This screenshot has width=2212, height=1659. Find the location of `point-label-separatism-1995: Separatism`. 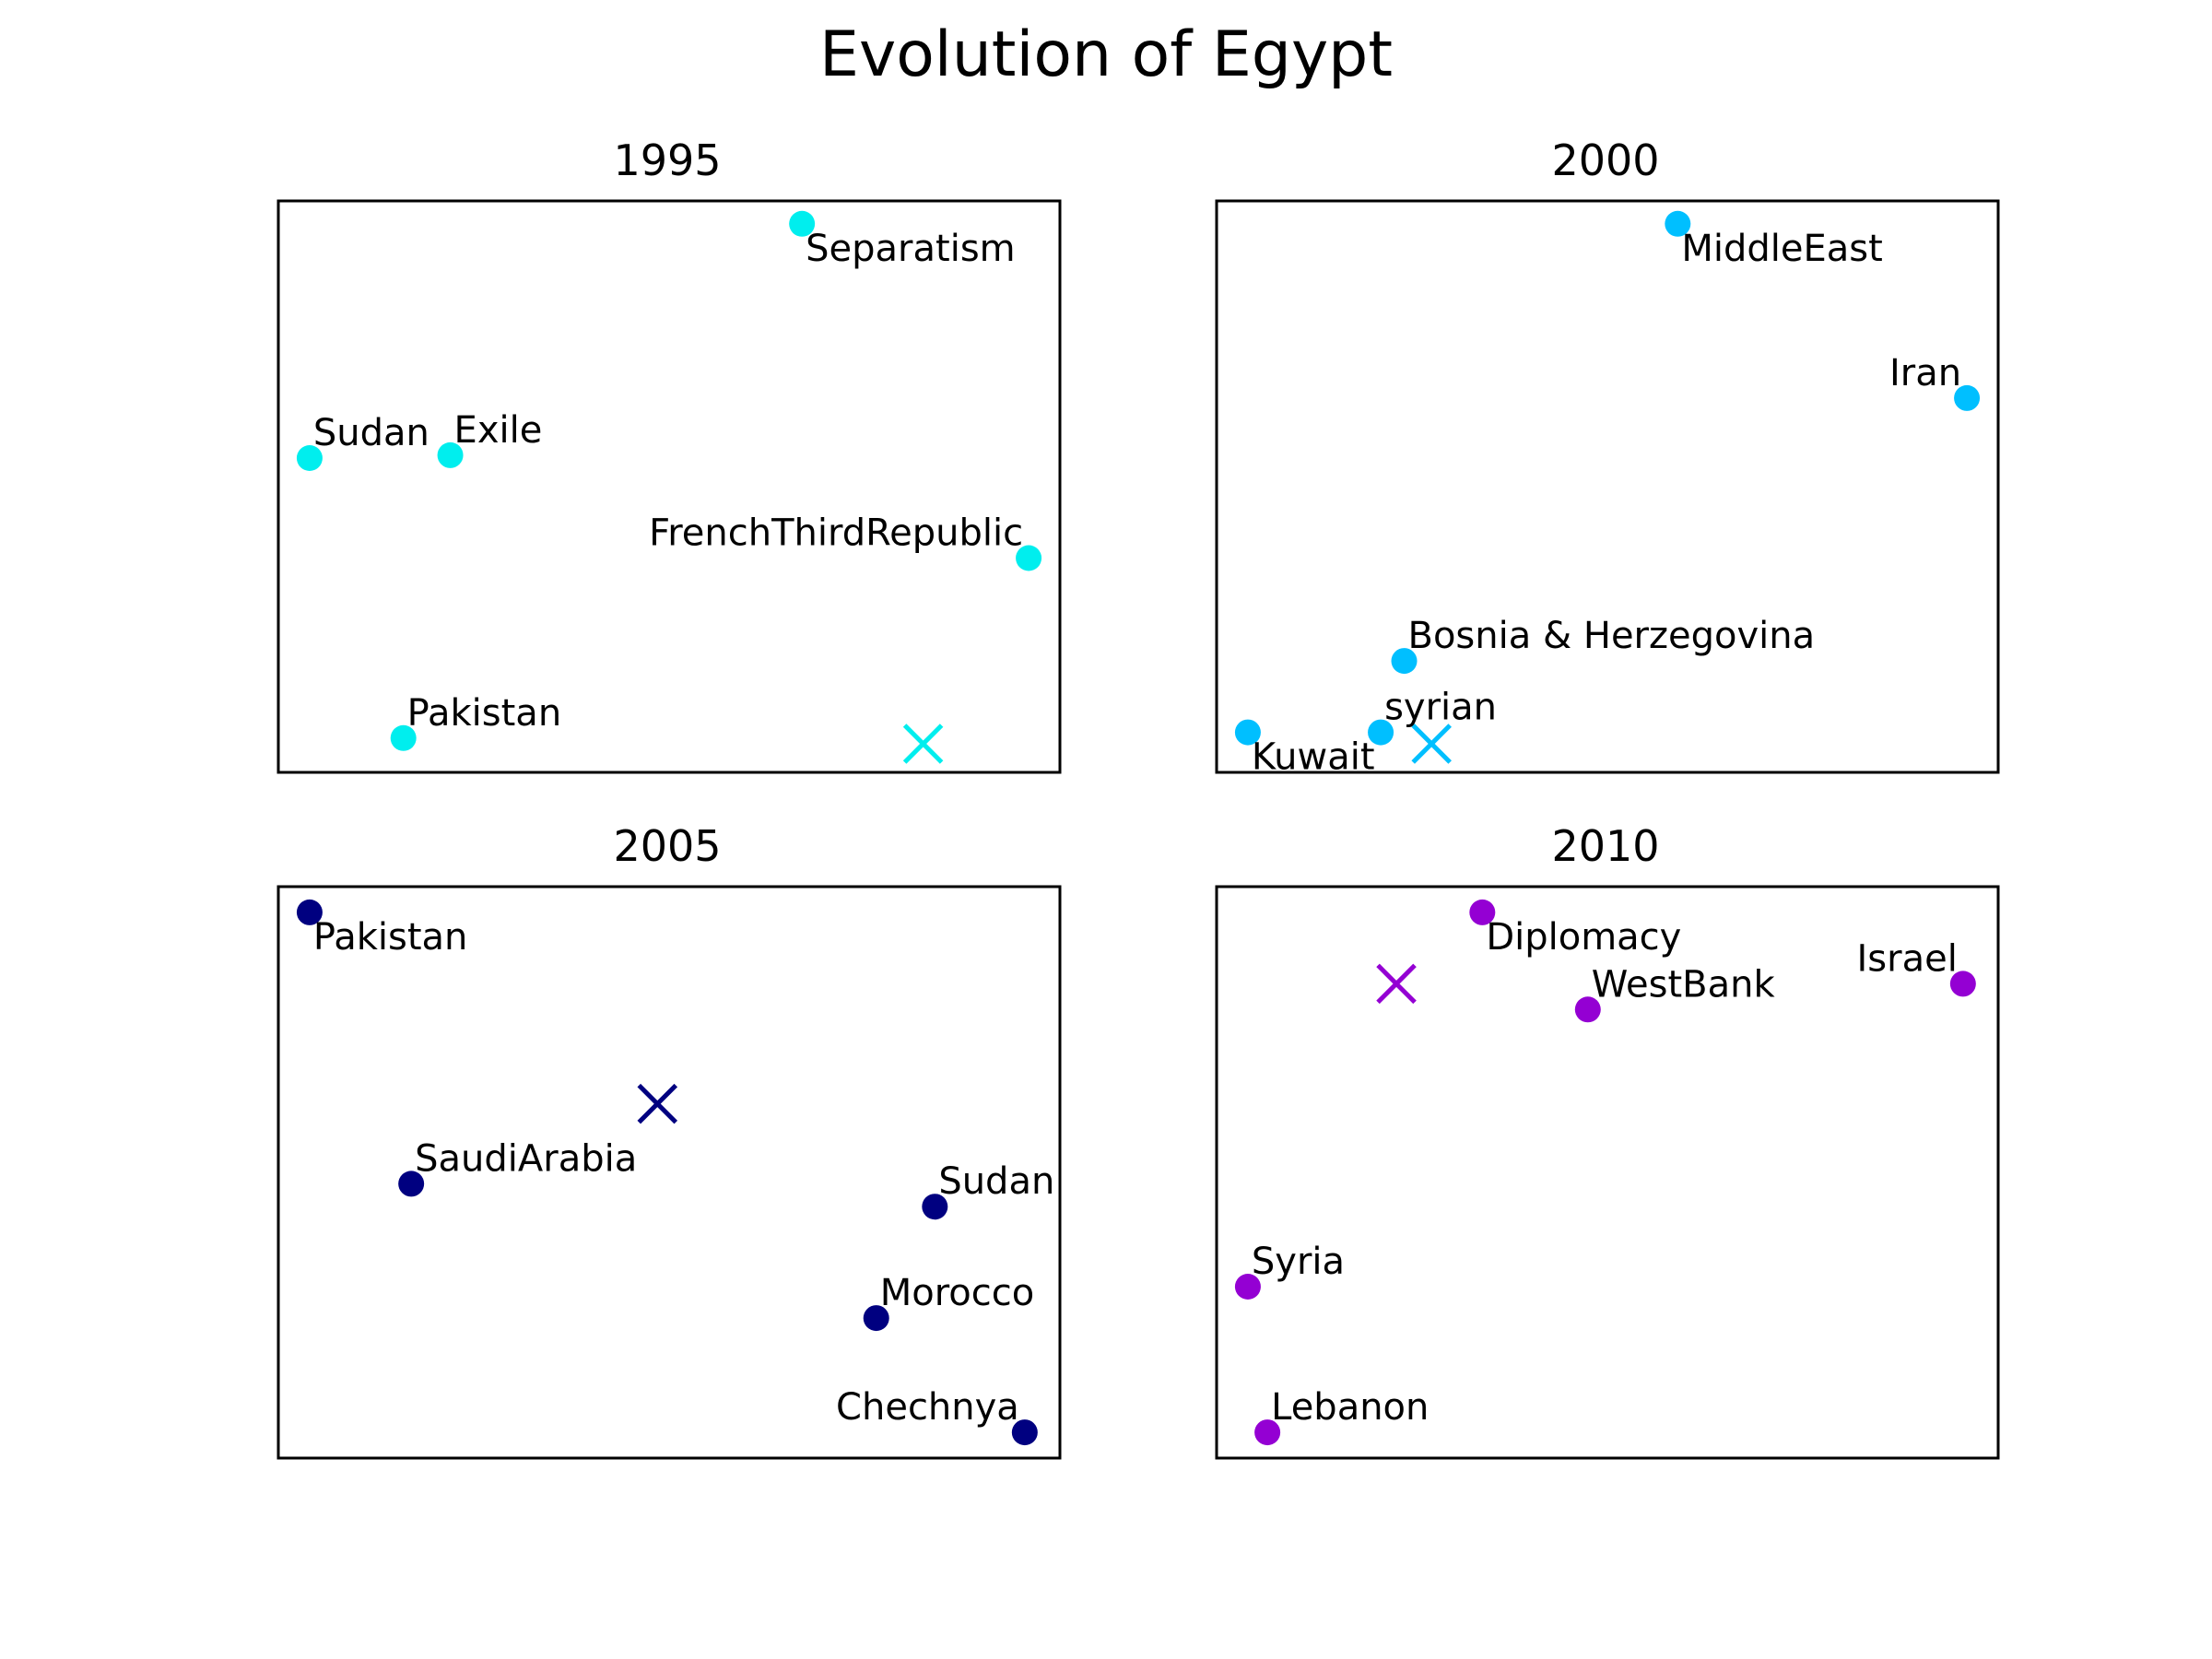

point-label-separatism-1995: Separatism is located at coordinates (910, 249).